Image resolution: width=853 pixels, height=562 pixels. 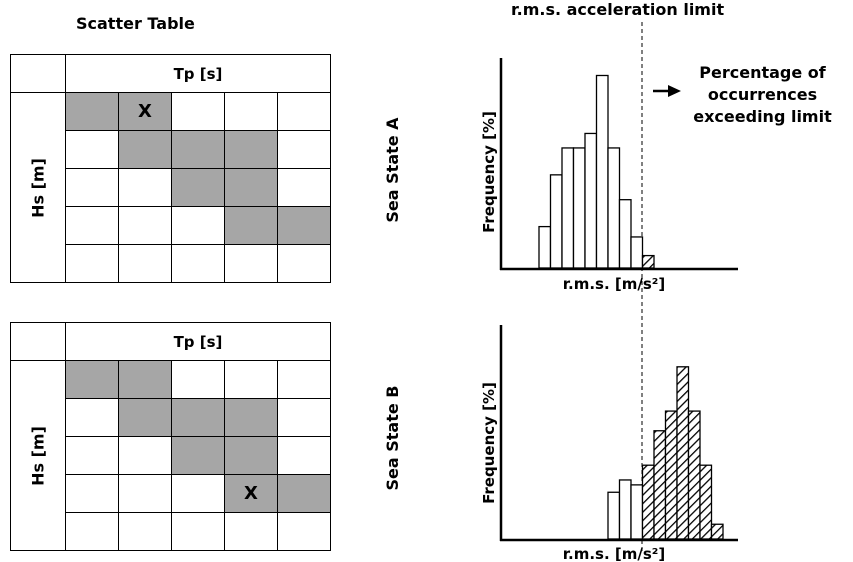 I want to click on histogram-a: Frequency [%] r.m.s. [m/s²], so click(x=609, y=175).